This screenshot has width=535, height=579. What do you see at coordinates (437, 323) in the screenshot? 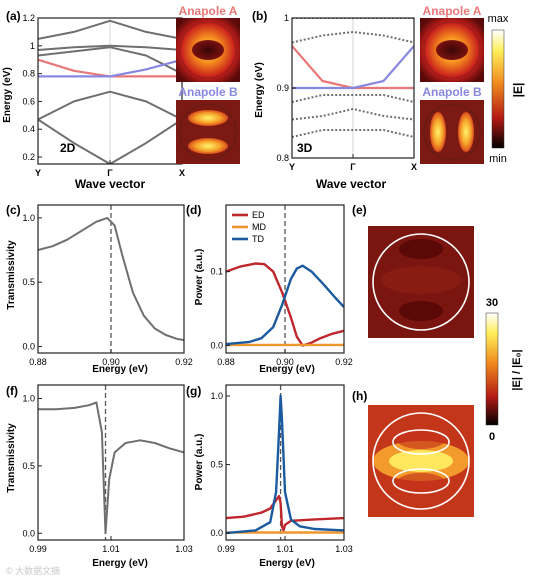
I see `panel-e: (e) 30 0 |E| / |E₀|` at bounding box center [437, 323].